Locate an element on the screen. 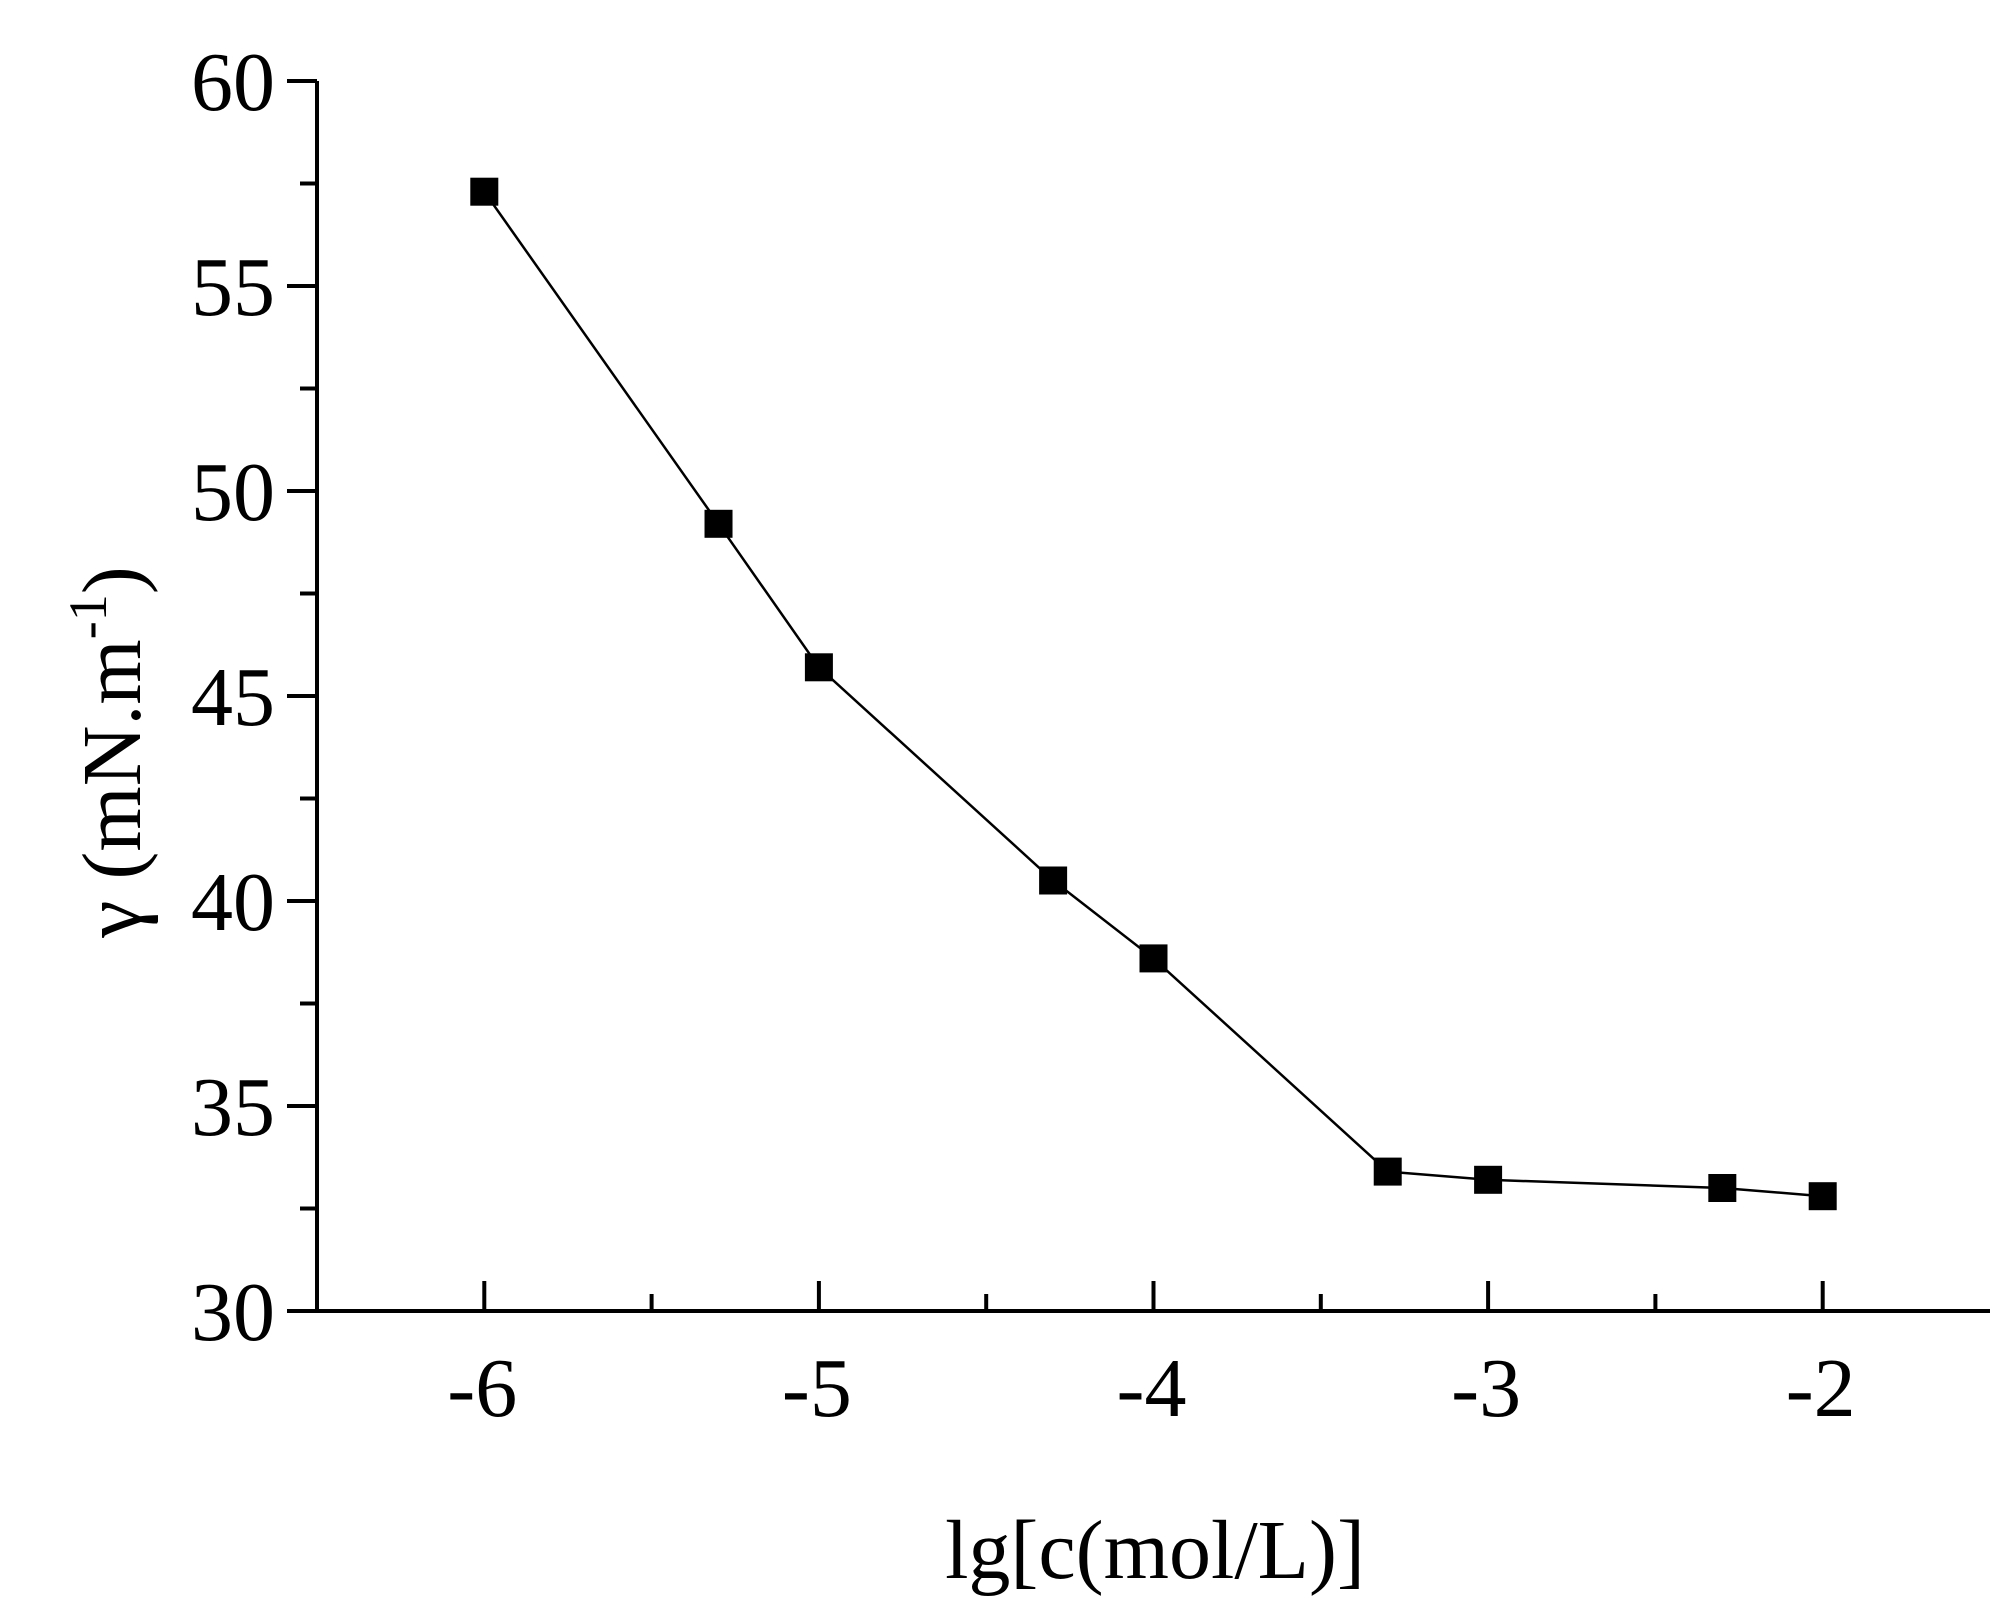 The width and height of the screenshot is (2002, 1605). x-tick-label: -6 is located at coordinates (482, 1388).